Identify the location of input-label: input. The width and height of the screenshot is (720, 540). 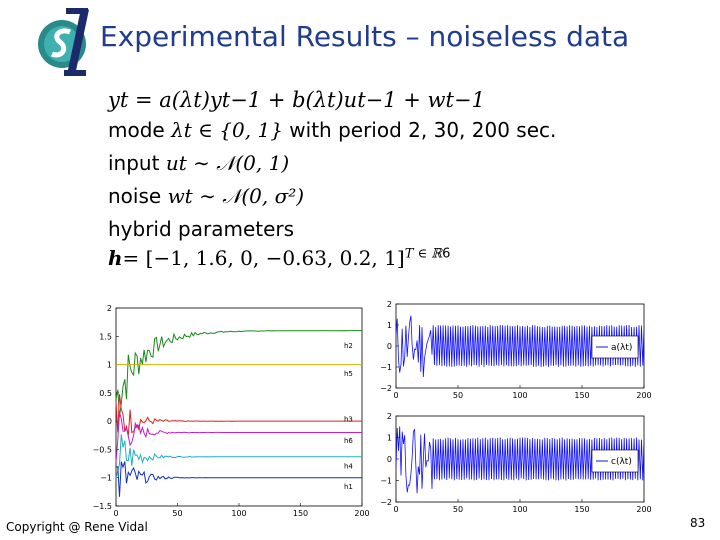
(134, 163).